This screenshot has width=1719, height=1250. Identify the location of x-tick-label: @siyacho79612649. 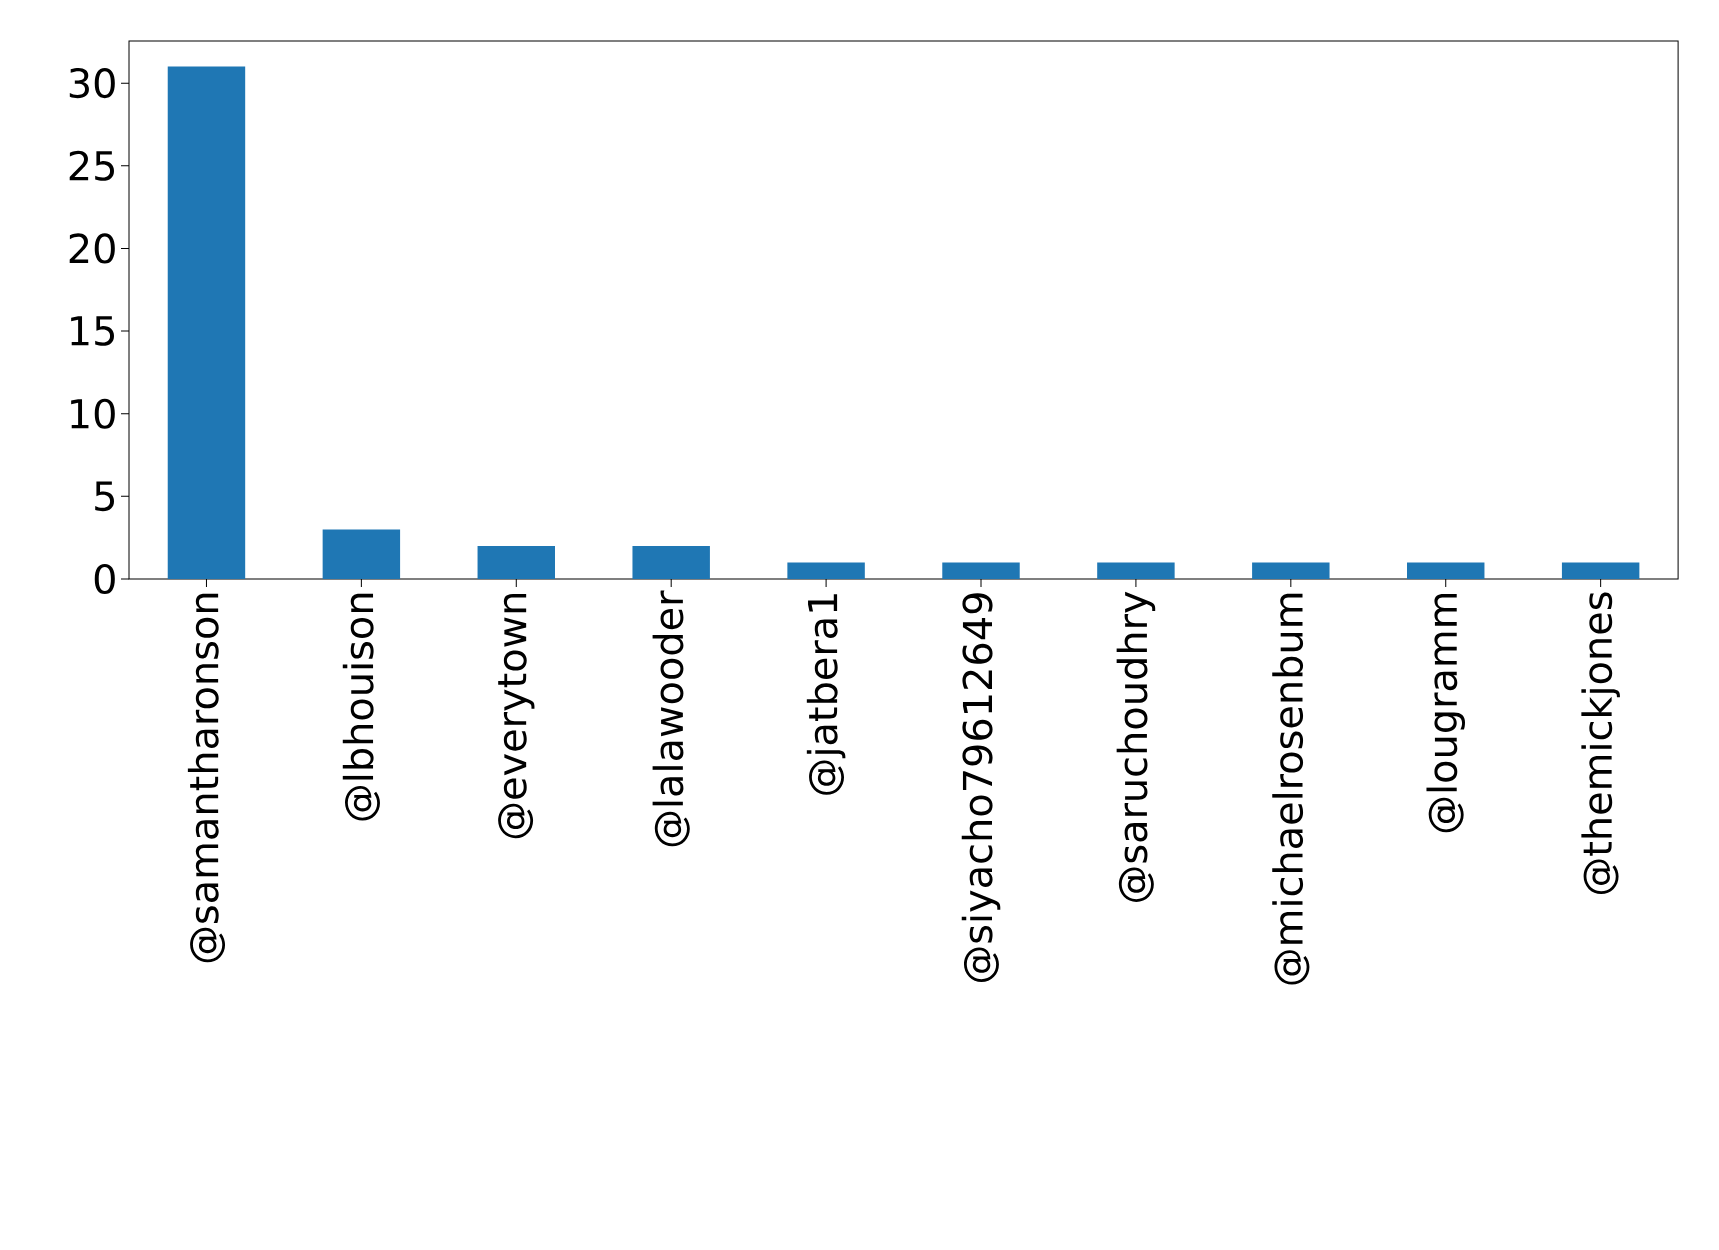
(981, 787).